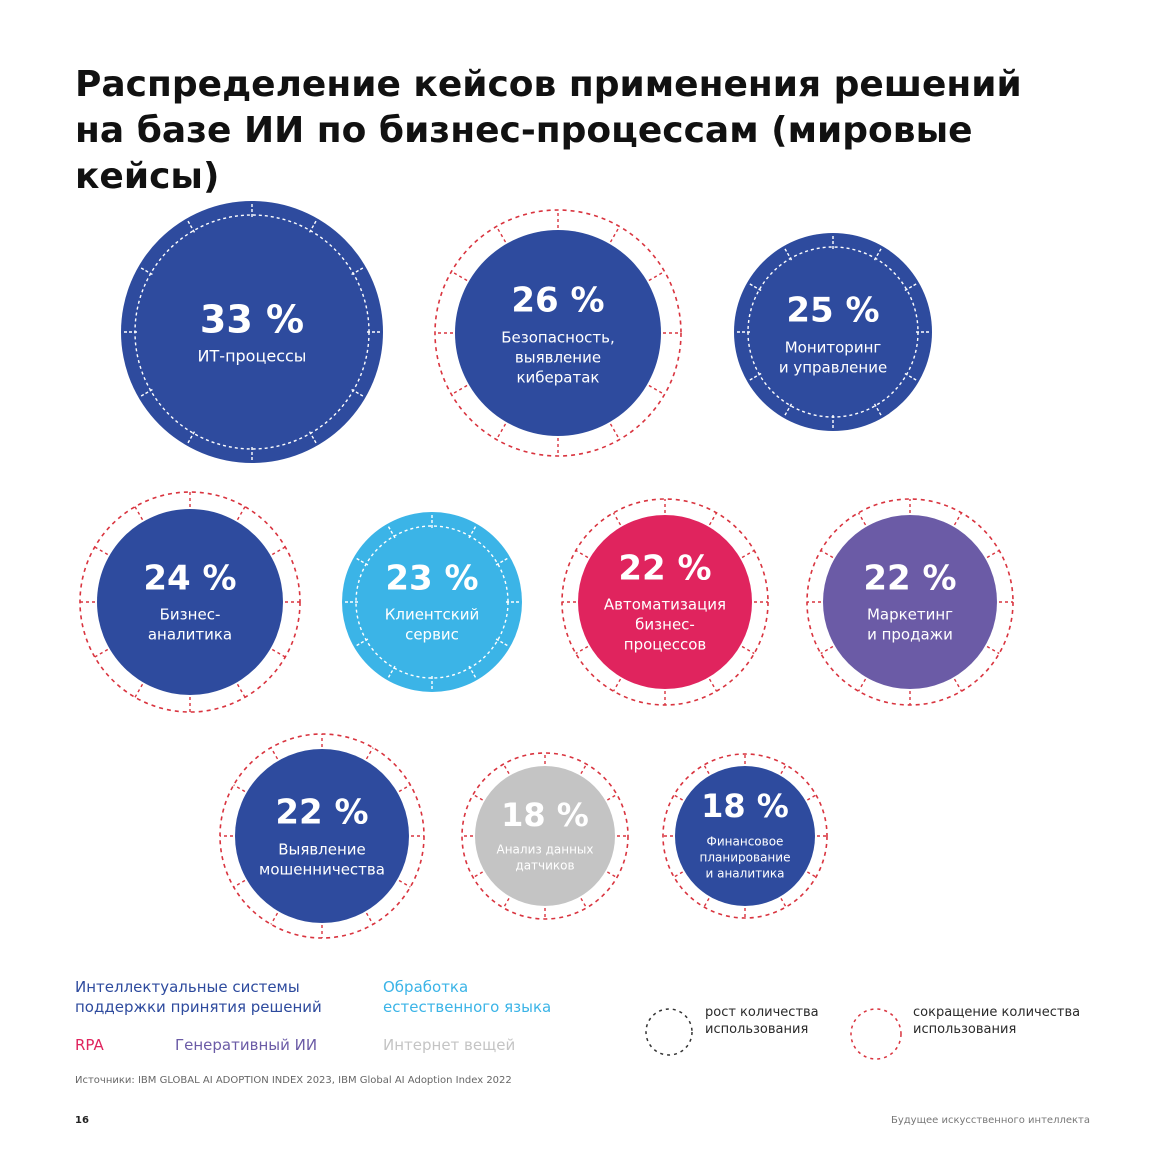 This screenshot has height=1159, width=1162. I want to click on bubble-label: Мониторинг, so click(833, 348).